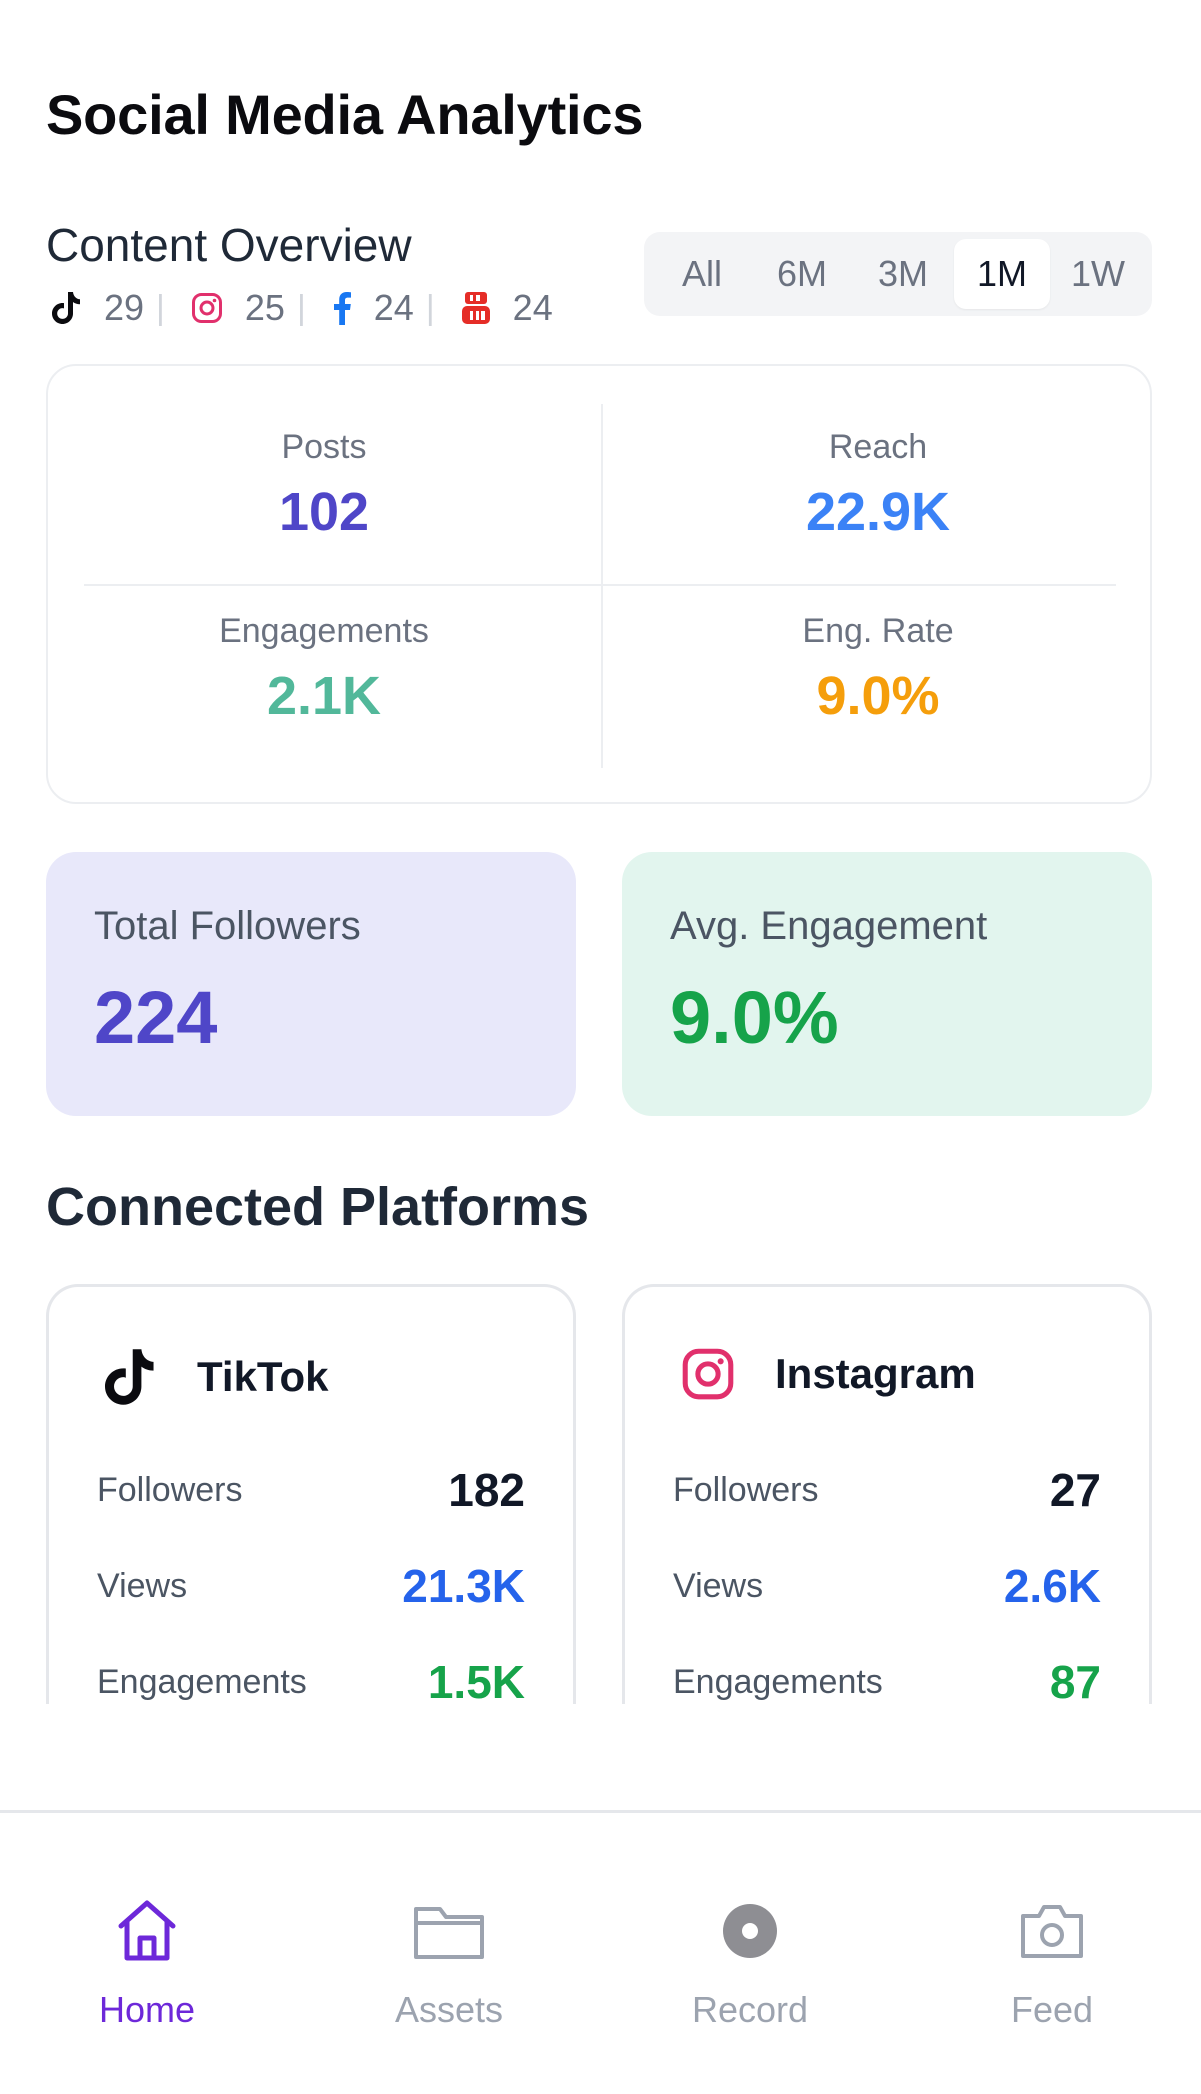 This screenshot has height=2094, width=1201. Describe the element at coordinates (311, 1490) in the screenshot. I see `followers-row: Followers 182` at that location.